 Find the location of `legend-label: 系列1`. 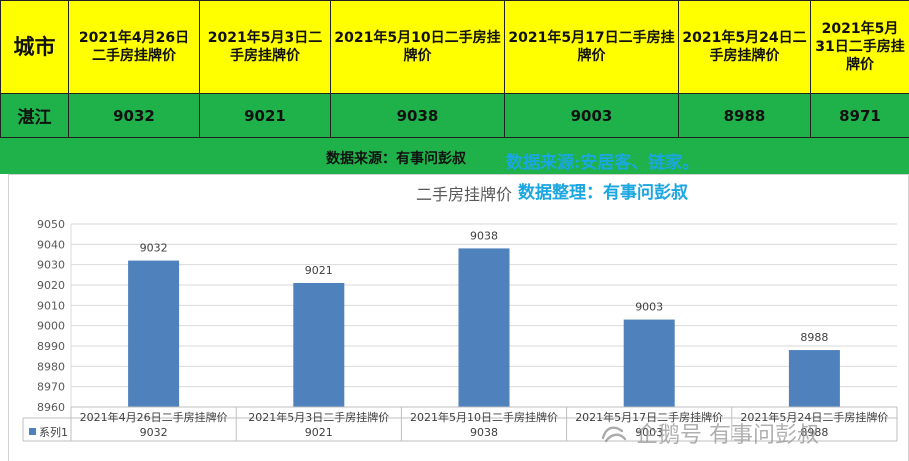

legend-label: 系列1 is located at coordinates (53, 432).